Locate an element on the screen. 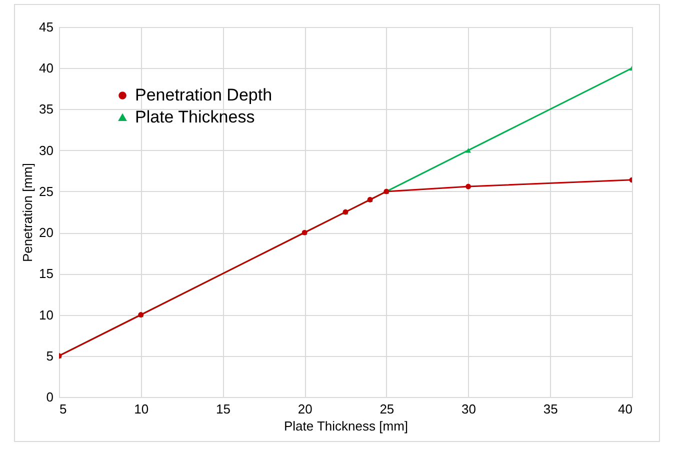 This screenshot has width=673, height=449. y-tick-label: 5 is located at coordinates (50, 356).